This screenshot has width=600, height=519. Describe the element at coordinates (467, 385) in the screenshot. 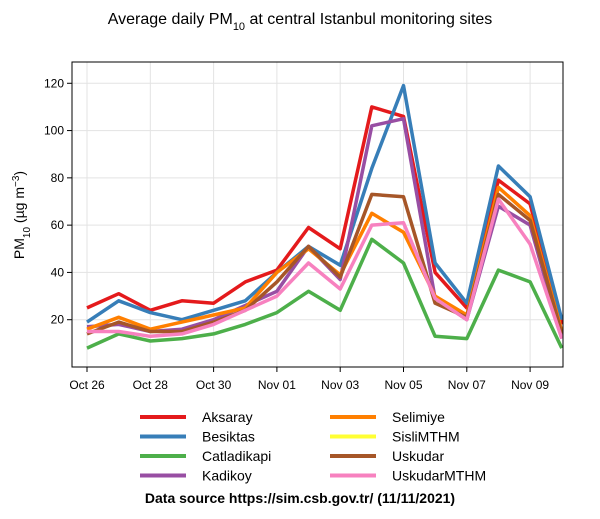

I see `x-tick-label: Nov 07` at that location.